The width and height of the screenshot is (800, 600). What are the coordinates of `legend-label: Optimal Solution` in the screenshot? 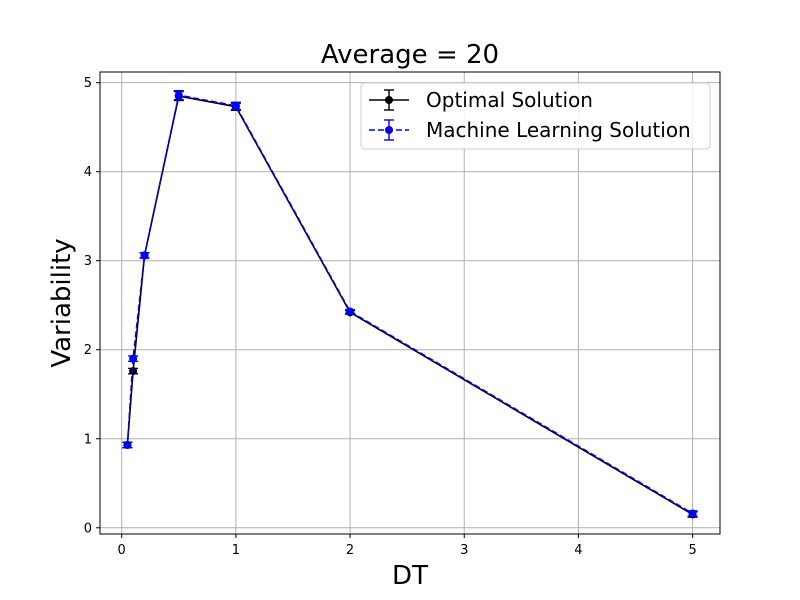 It's located at (509, 100).